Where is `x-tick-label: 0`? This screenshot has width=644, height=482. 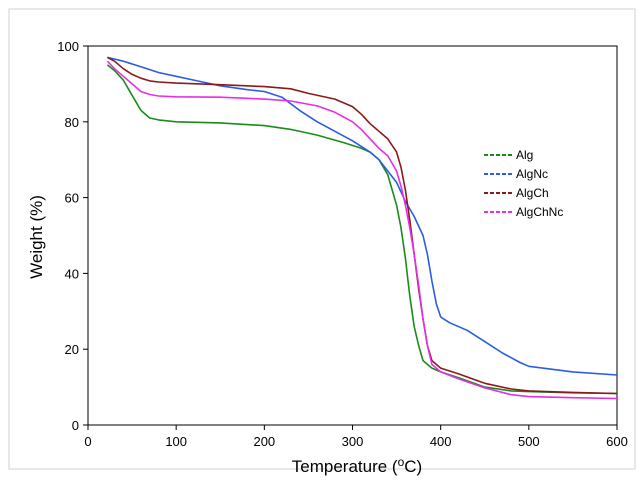
x-tick-label: 0 is located at coordinates (87, 441).